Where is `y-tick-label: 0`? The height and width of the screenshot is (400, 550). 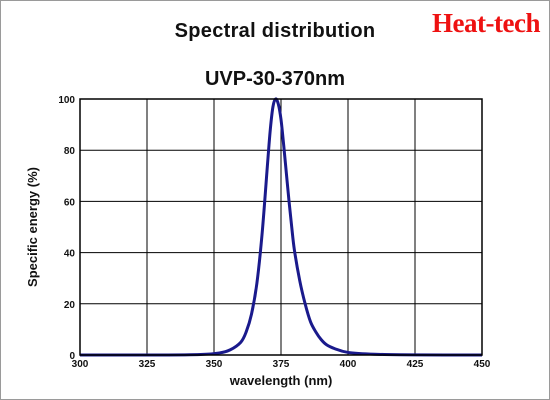 y-tick-label: 0 is located at coordinates (72, 356).